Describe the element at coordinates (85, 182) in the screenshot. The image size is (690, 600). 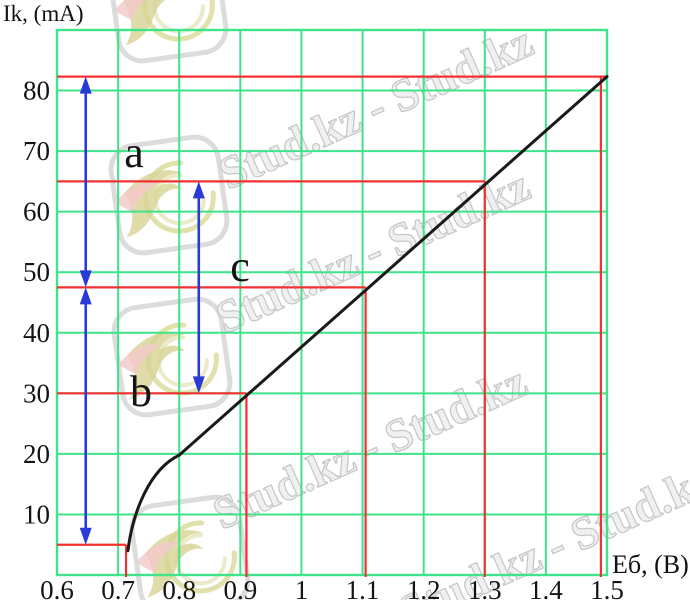
I see `measure-arrow-upper-span` at that location.